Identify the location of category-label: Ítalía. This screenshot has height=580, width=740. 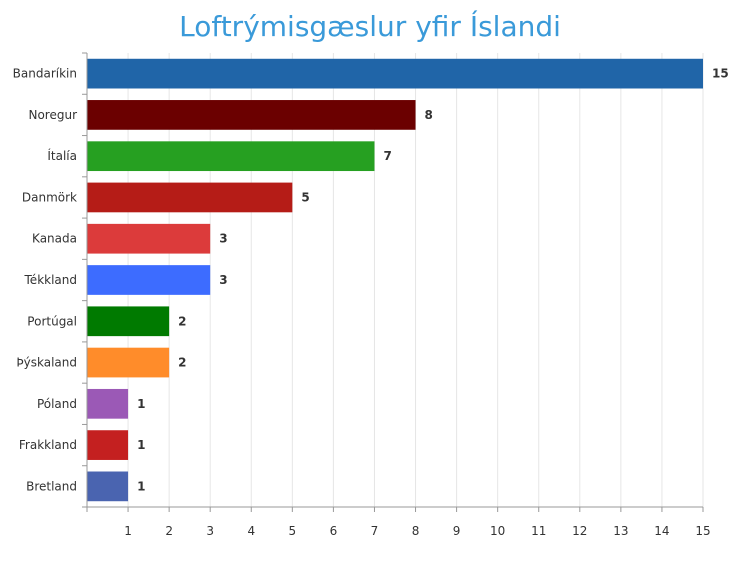
(62, 155).